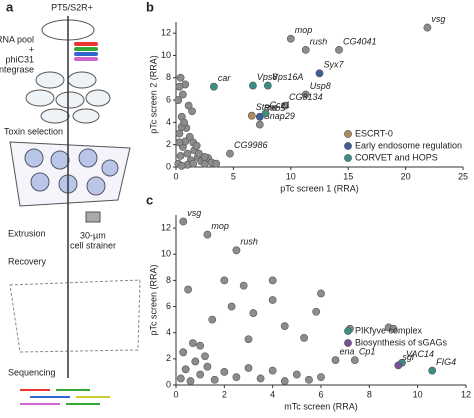  What do you see at coordinates (168, 122) in the screenshot?
I see `y-tick-label: 4` at bounding box center [168, 122].